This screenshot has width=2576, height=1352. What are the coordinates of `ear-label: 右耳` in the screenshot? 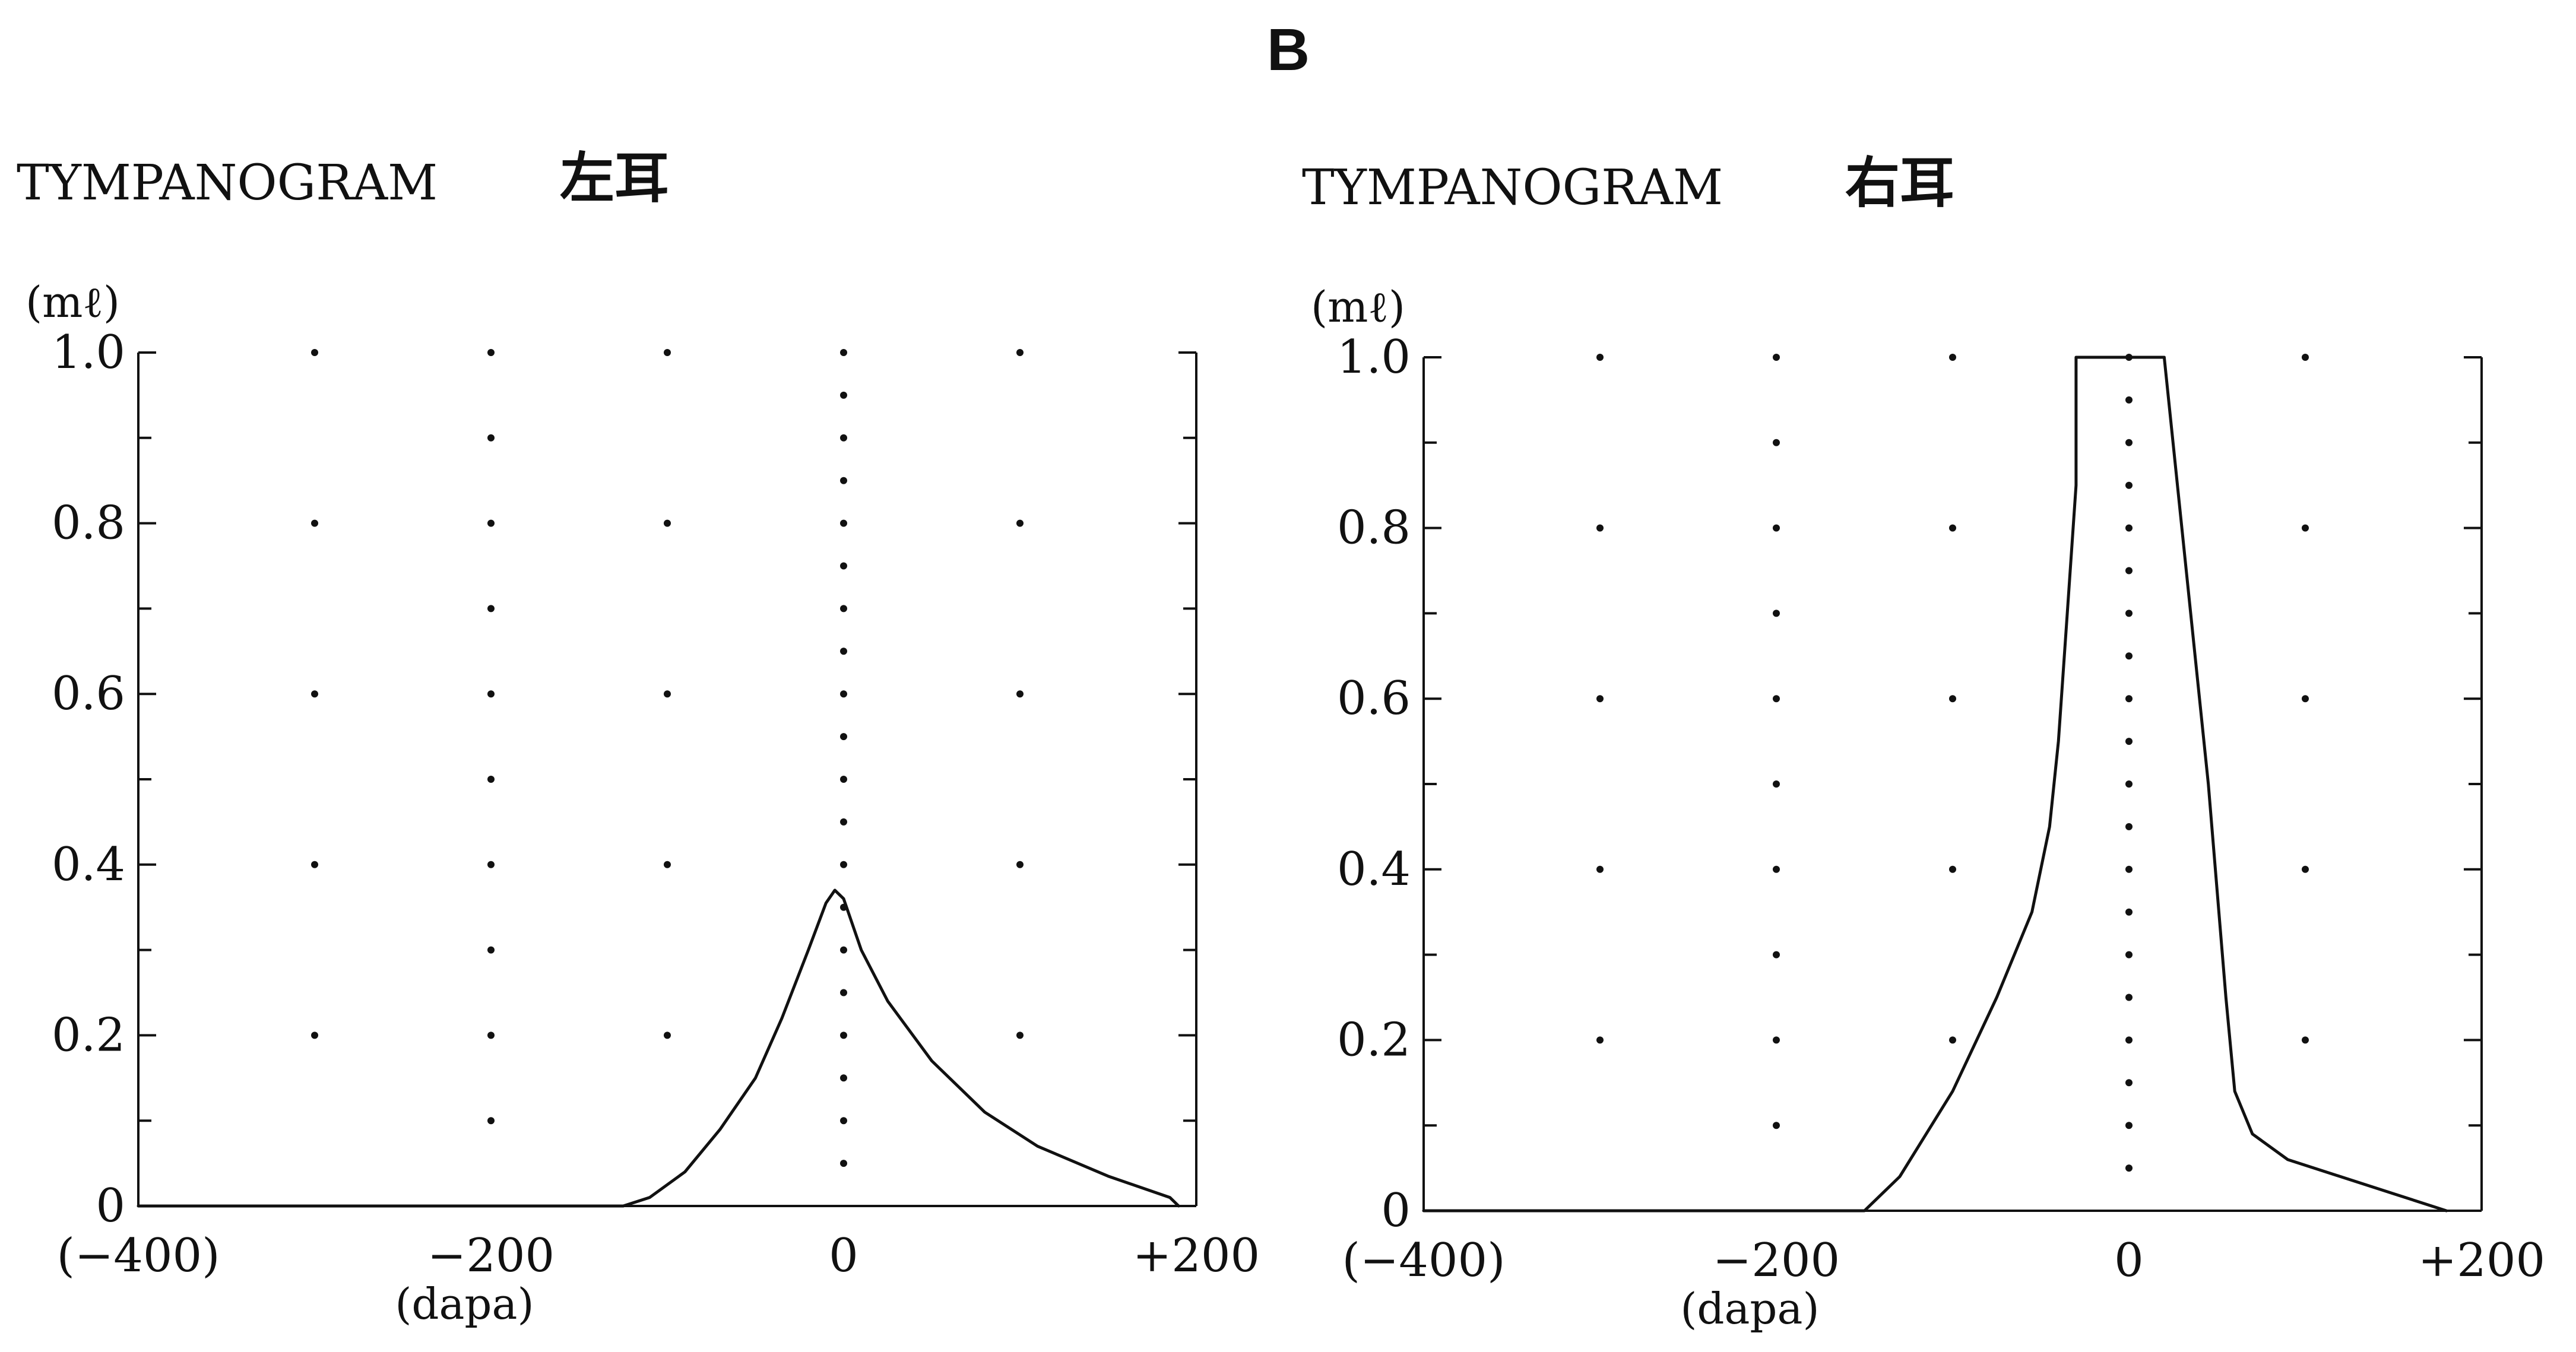 It's located at (1900, 183).